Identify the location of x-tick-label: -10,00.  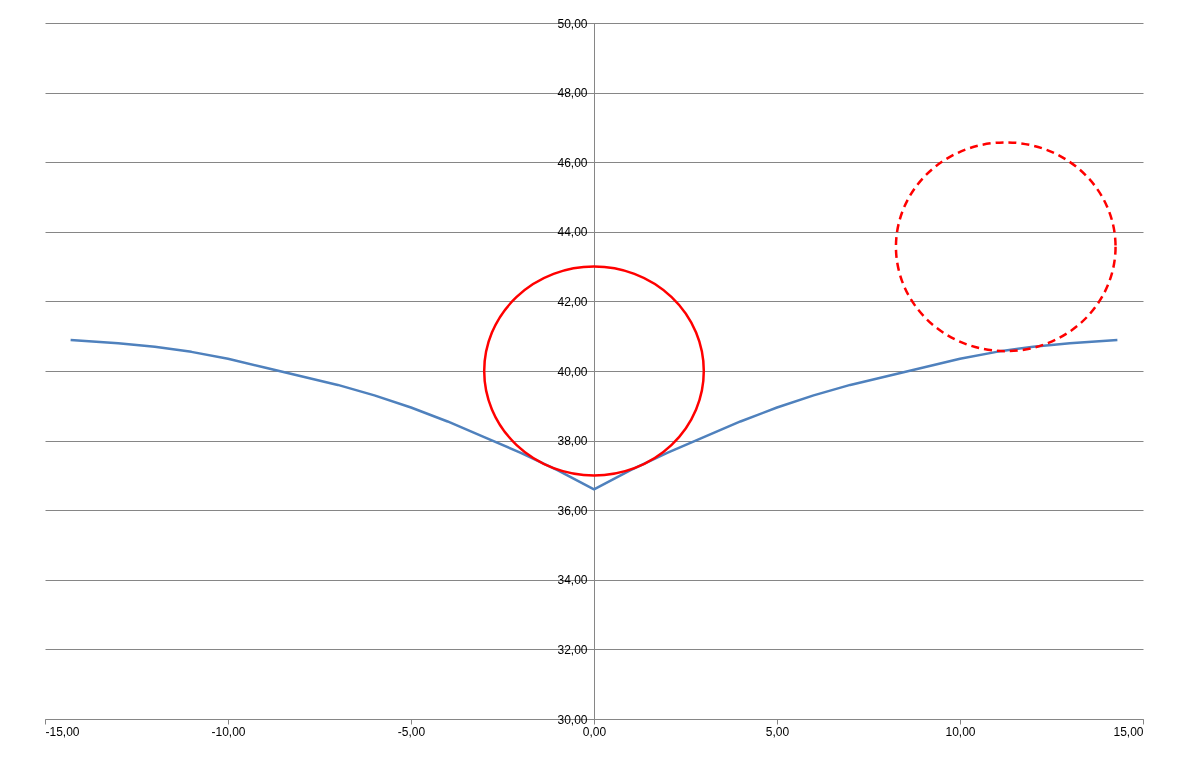
(228, 731).